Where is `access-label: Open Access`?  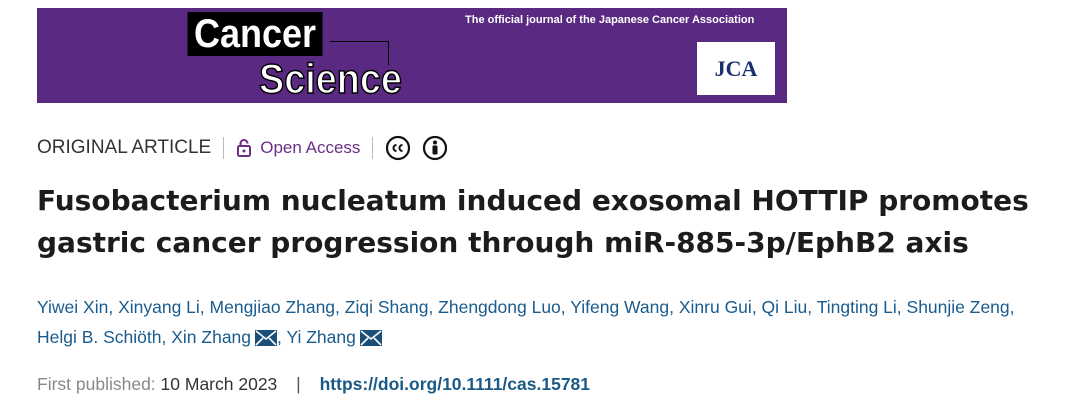
access-label: Open Access is located at coordinates (310, 147).